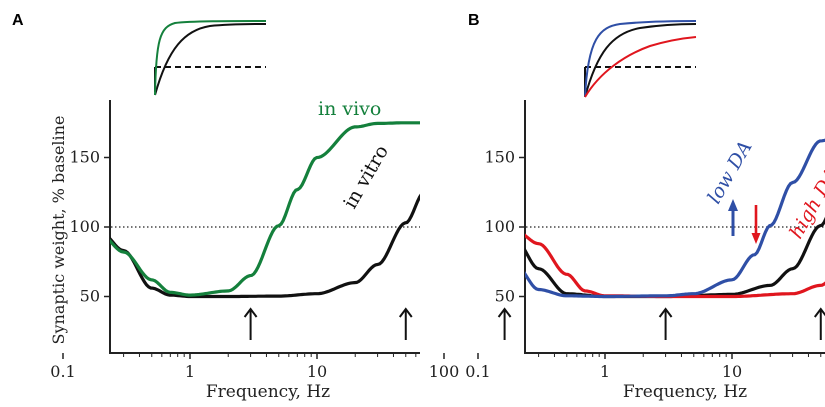  Describe the element at coordinates (675, 266) in the screenshot. I see `series-high-da-line` at that location.